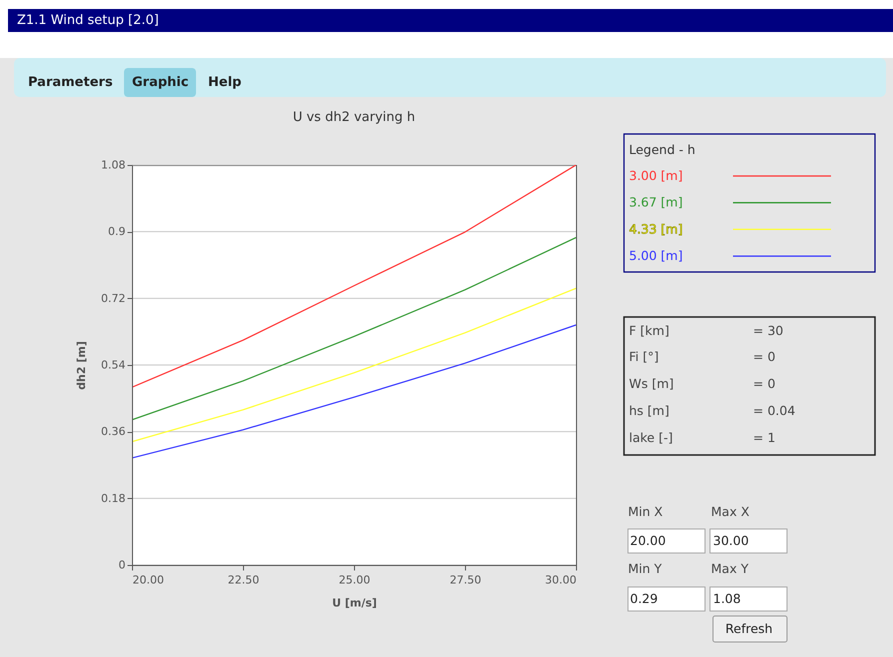 The image size is (893, 657). I want to click on chart-title: U vs dh2 varying h, so click(354, 117).